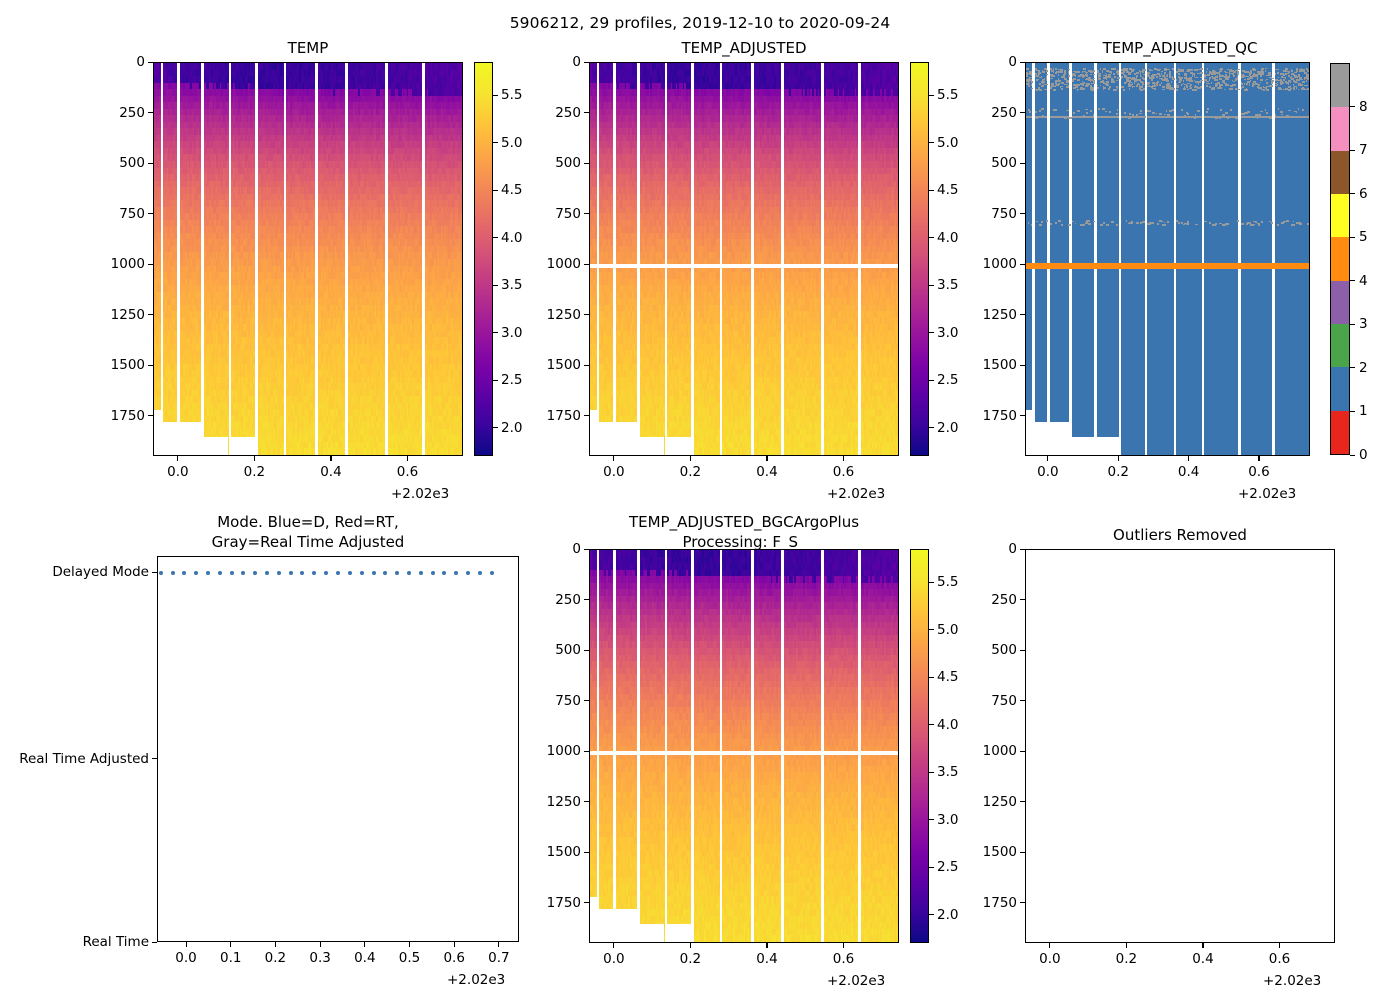 The image size is (1400, 1000). I want to click on colorbar-tick-label: 5.5, so click(947, 582).